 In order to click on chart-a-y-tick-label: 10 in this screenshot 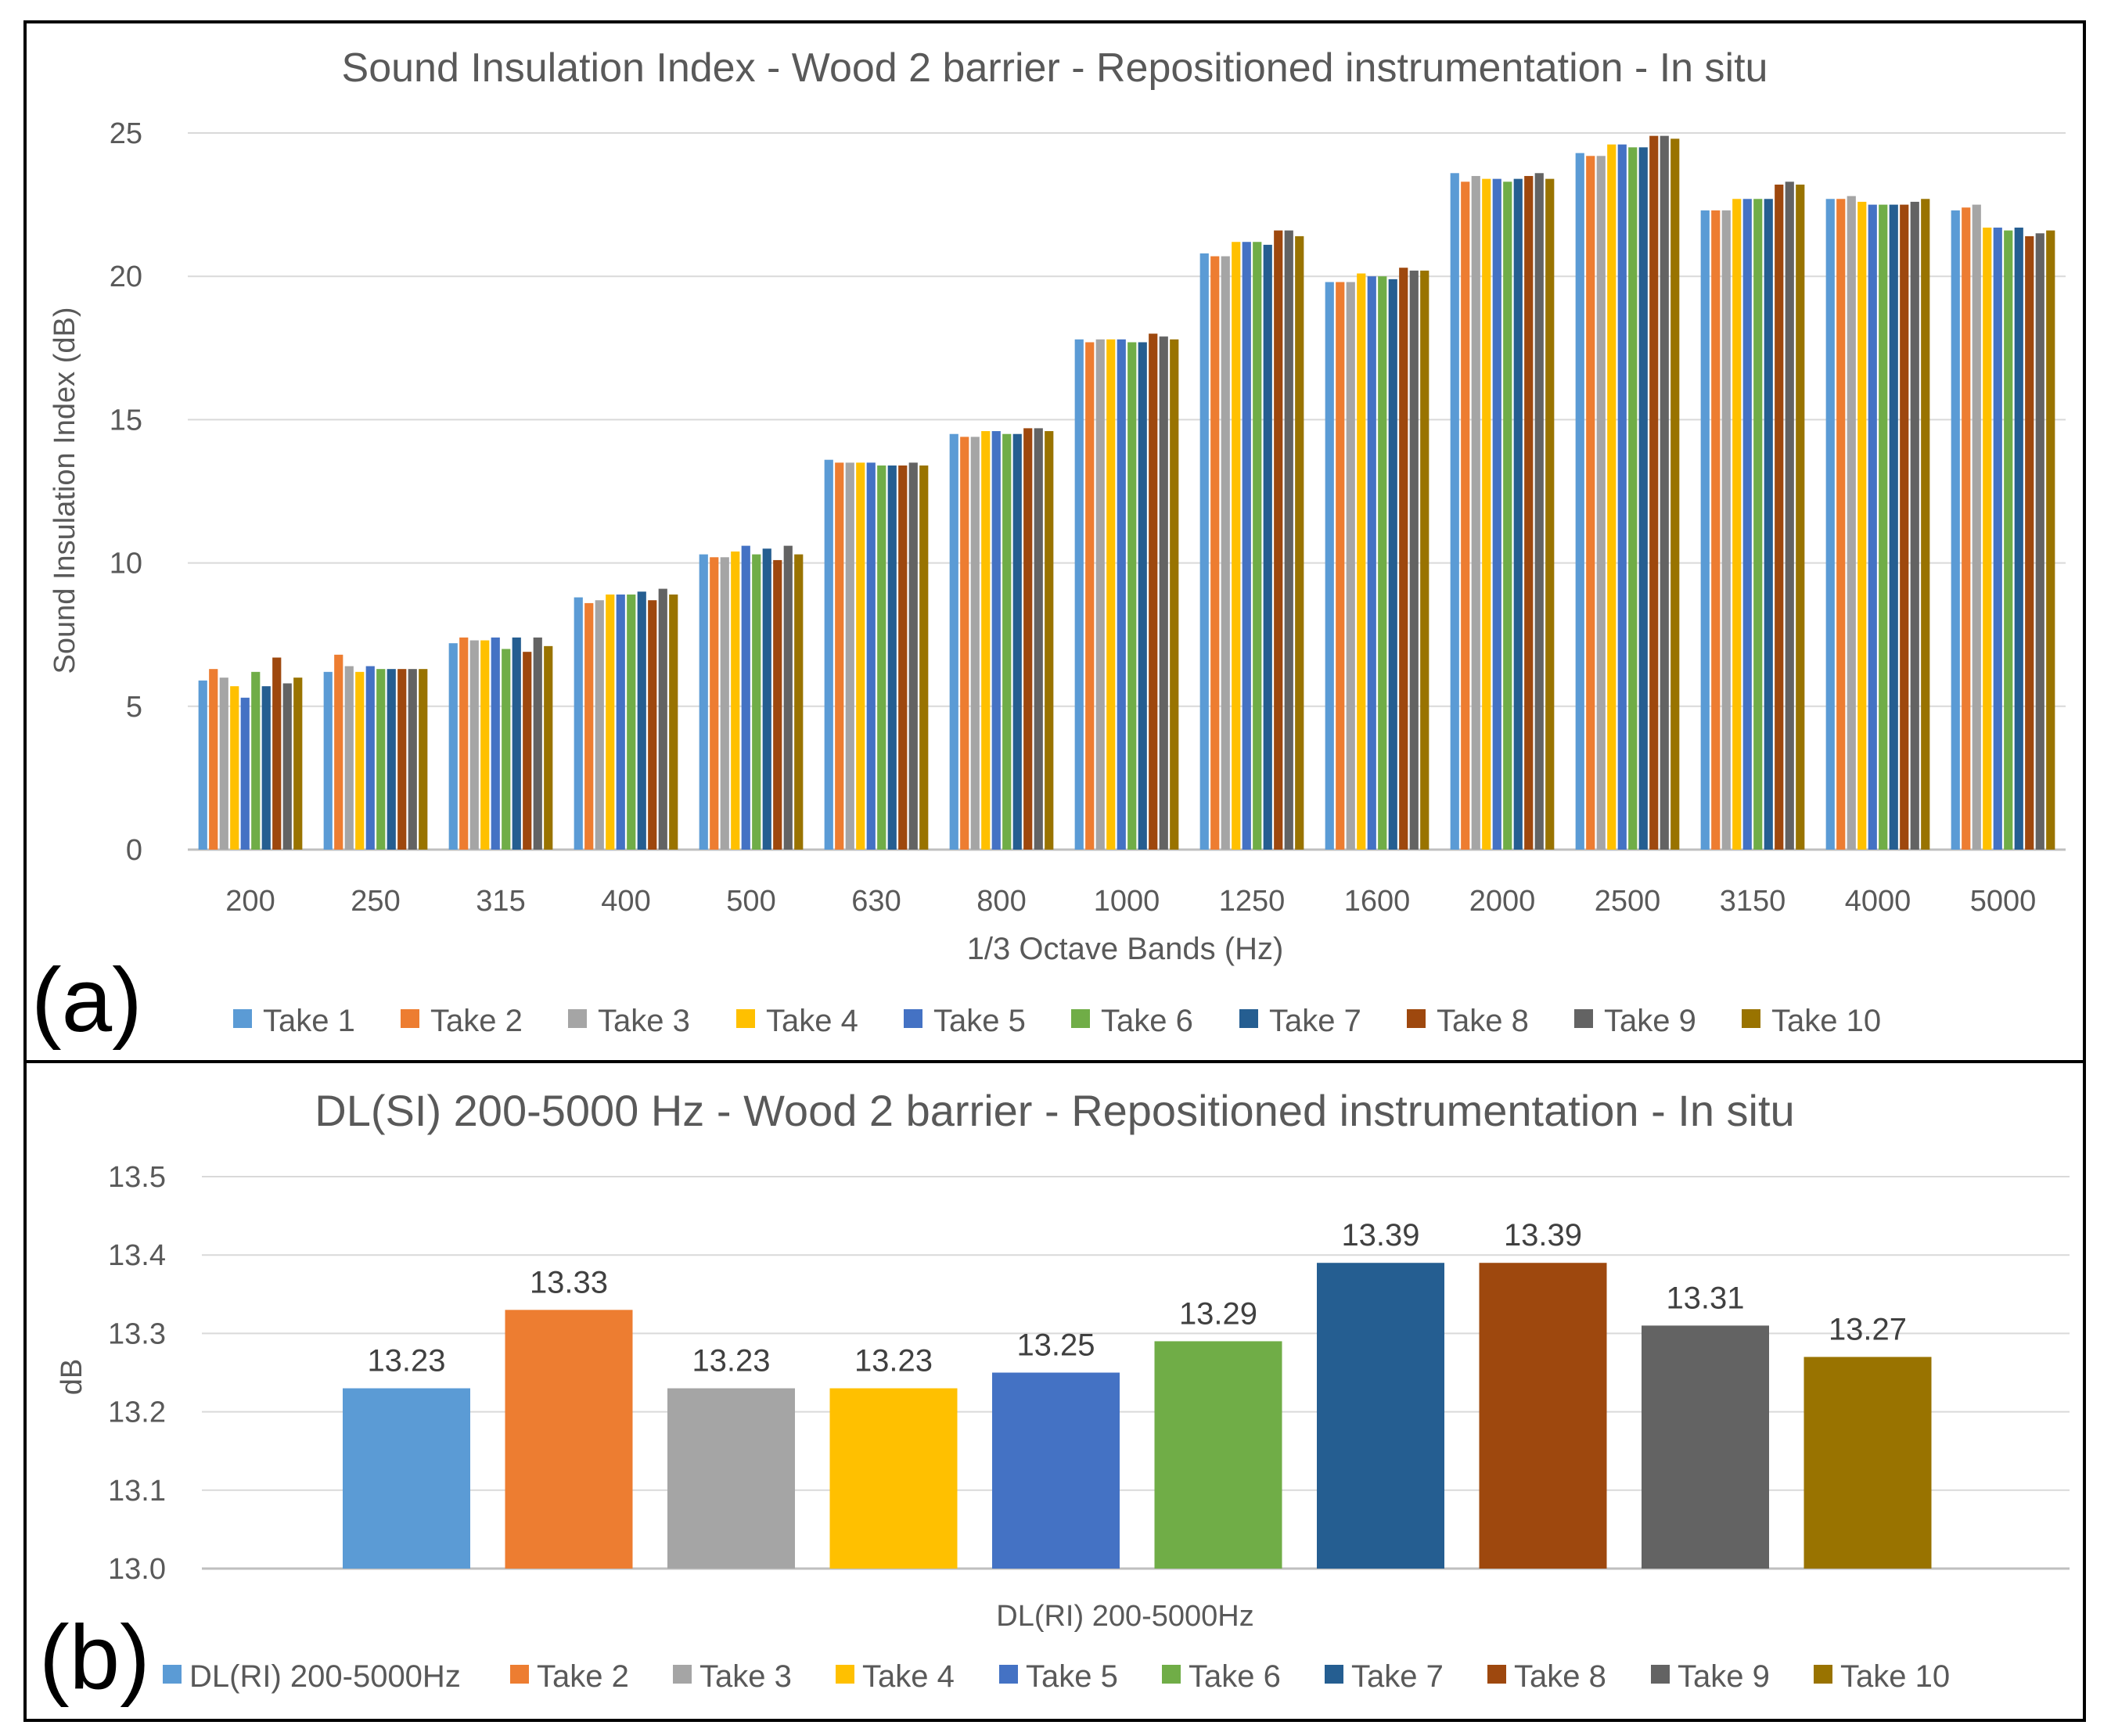, I will do `click(126, 564)`.